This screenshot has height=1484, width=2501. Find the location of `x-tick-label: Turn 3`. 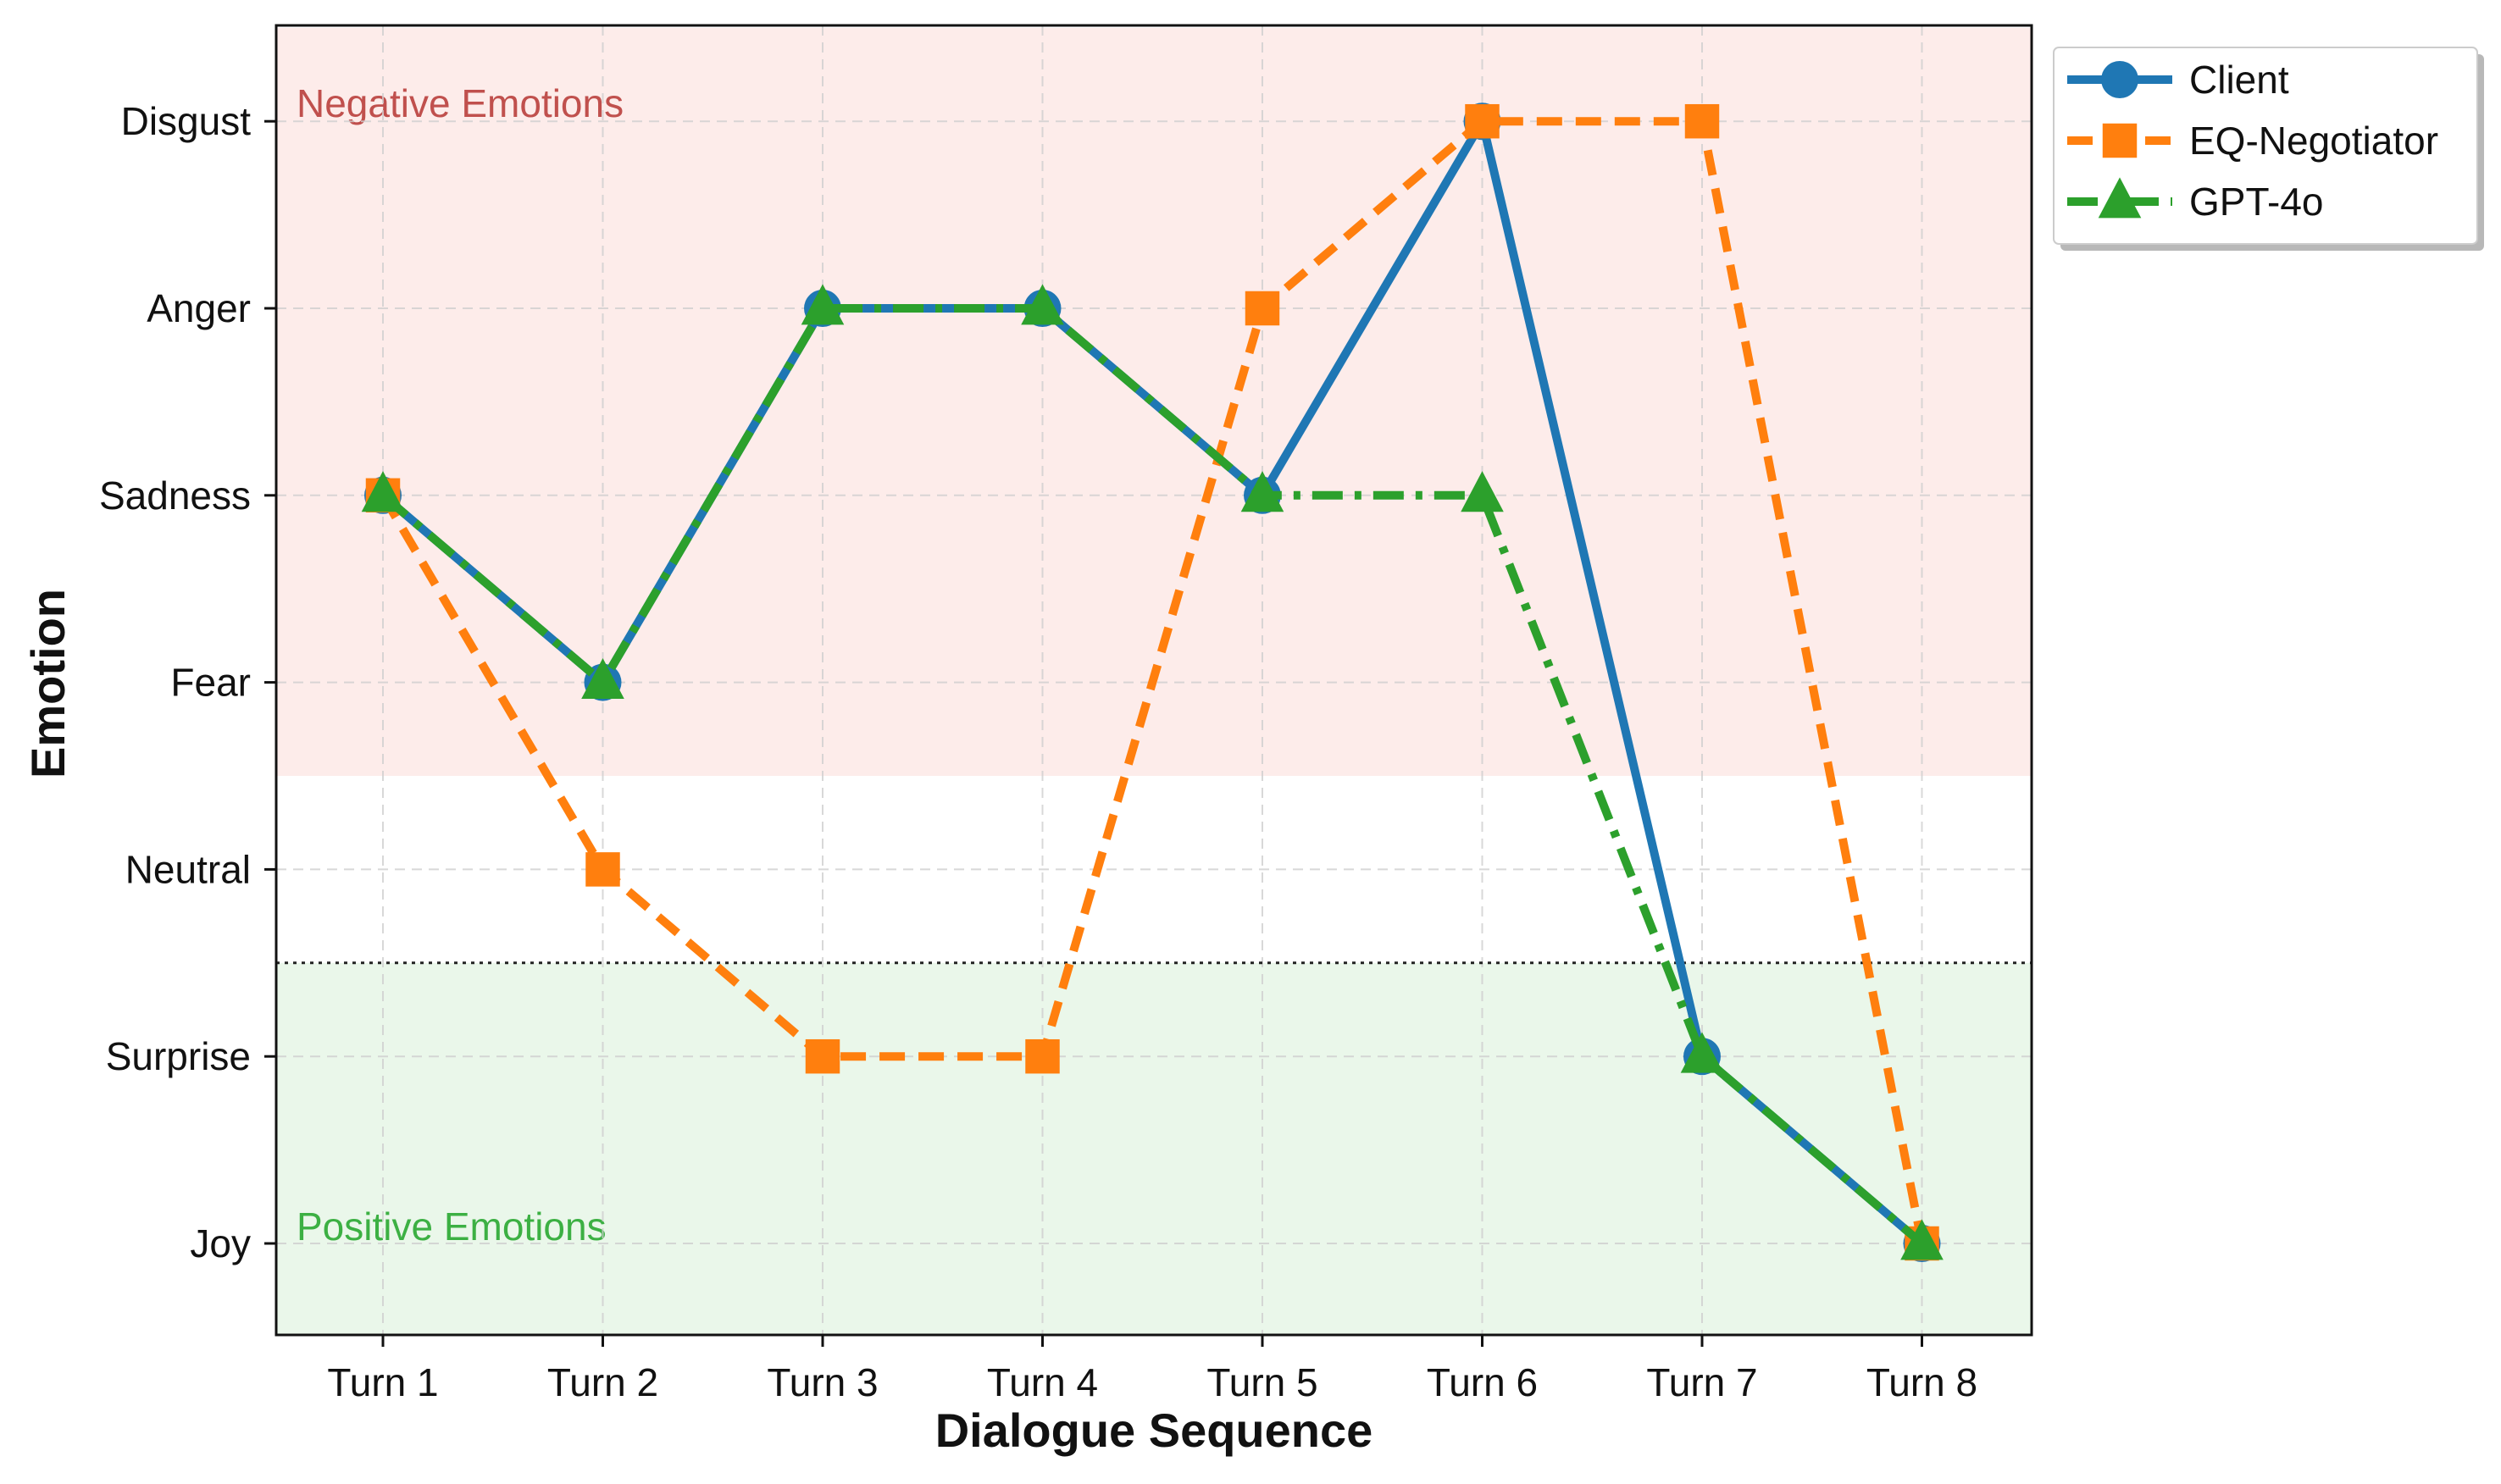

x-tick-label: Turn 3 is located at coordinates (822, 1382).